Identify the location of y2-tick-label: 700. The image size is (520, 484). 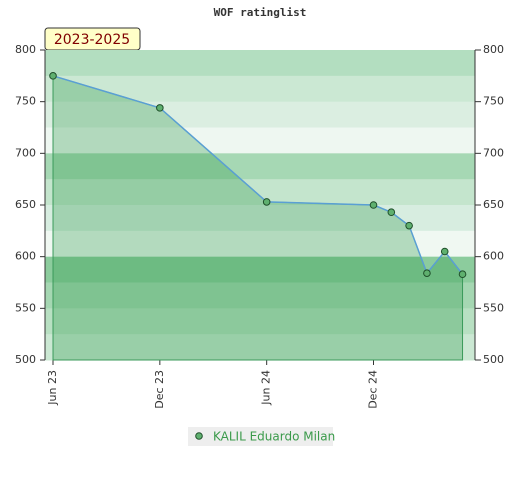
(493, 152).